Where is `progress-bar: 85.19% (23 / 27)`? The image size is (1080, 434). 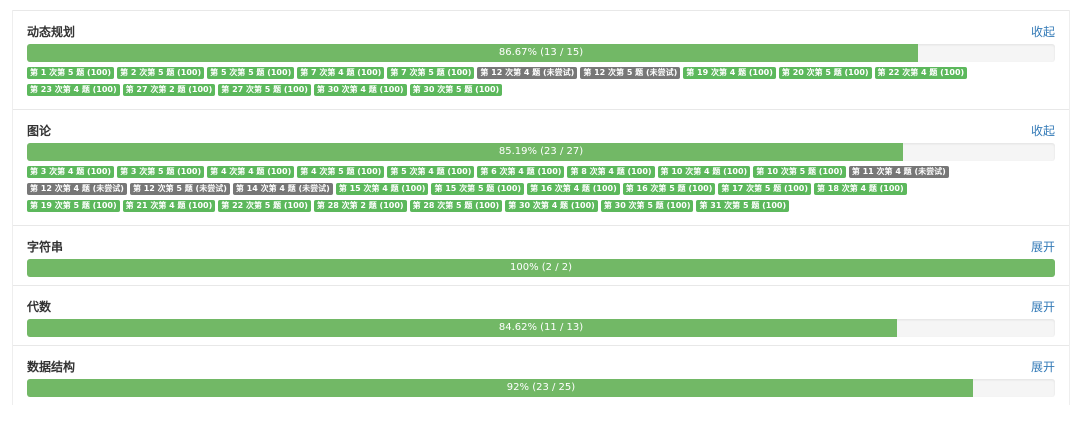
progress-bar: 85.19% (23 / 27) is located at coordinates (541, 152).